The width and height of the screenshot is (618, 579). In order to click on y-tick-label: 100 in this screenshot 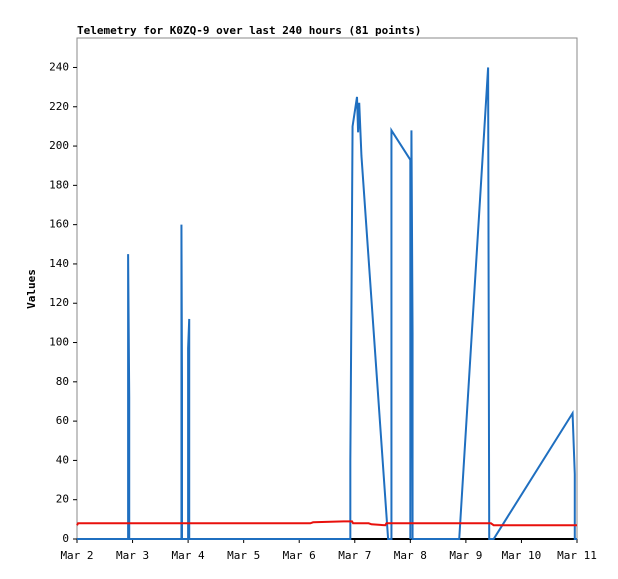, I will do `click(59, 342)`.